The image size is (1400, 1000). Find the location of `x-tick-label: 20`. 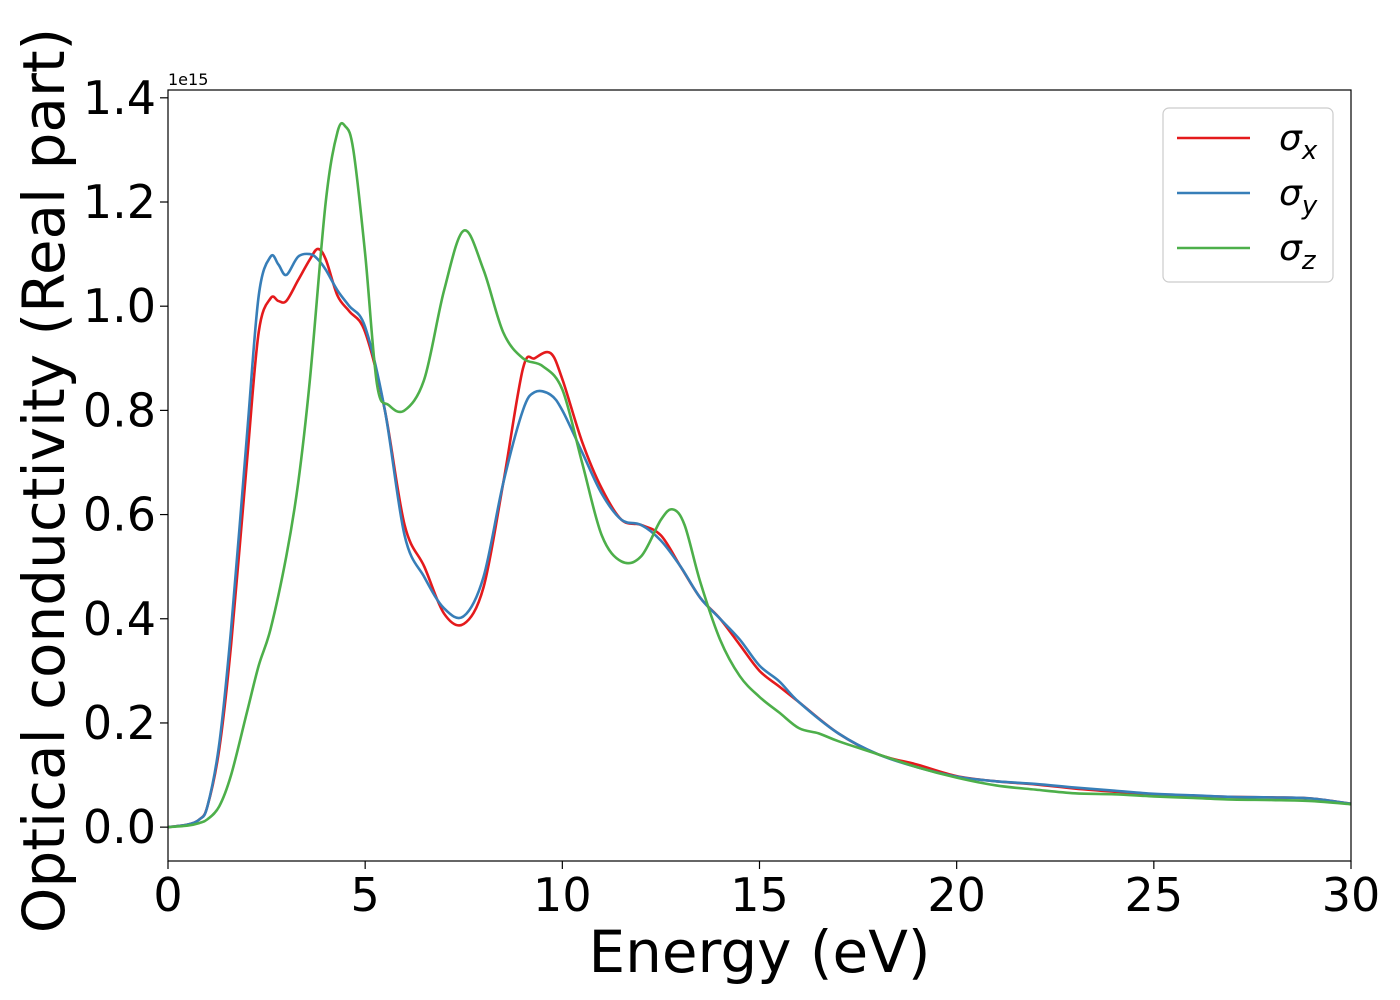

x-tick-label: 20 is located at coordinates (956, 895).